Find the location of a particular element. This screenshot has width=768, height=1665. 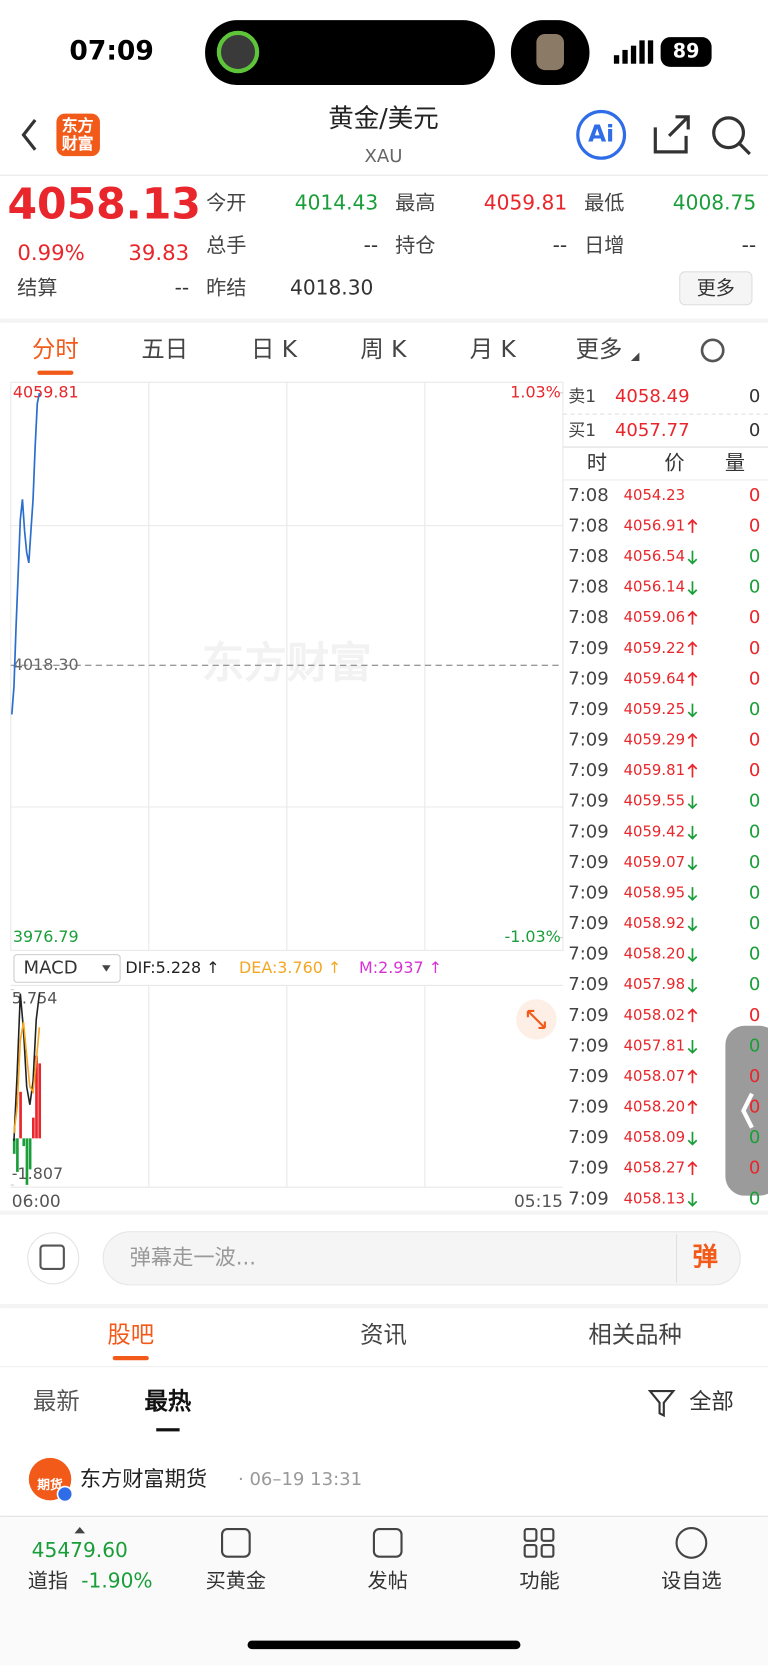

ai-label: Ai is located at coordinates (601, 133).